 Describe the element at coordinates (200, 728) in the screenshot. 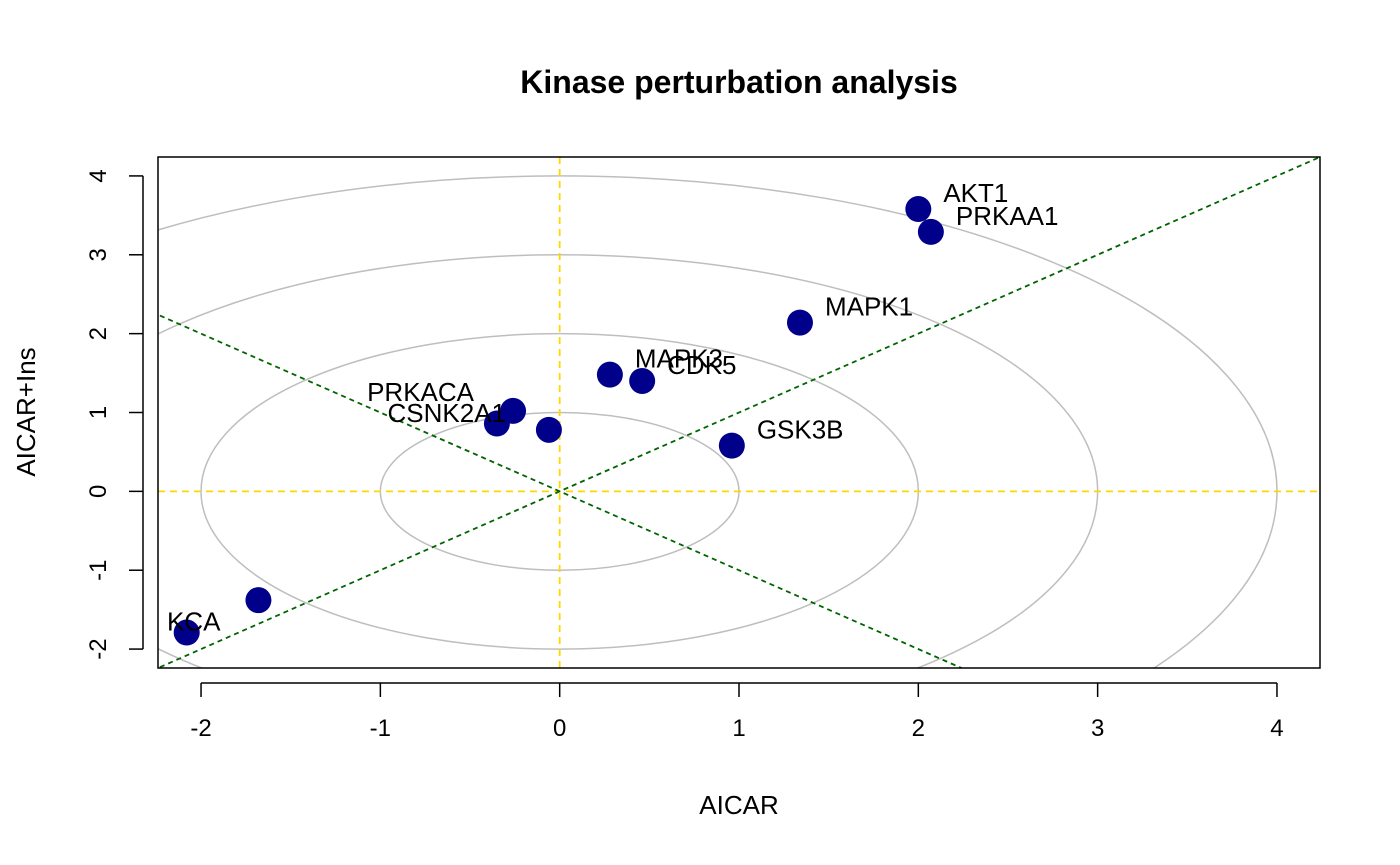

I see `x-tick-label: -2` at that location.